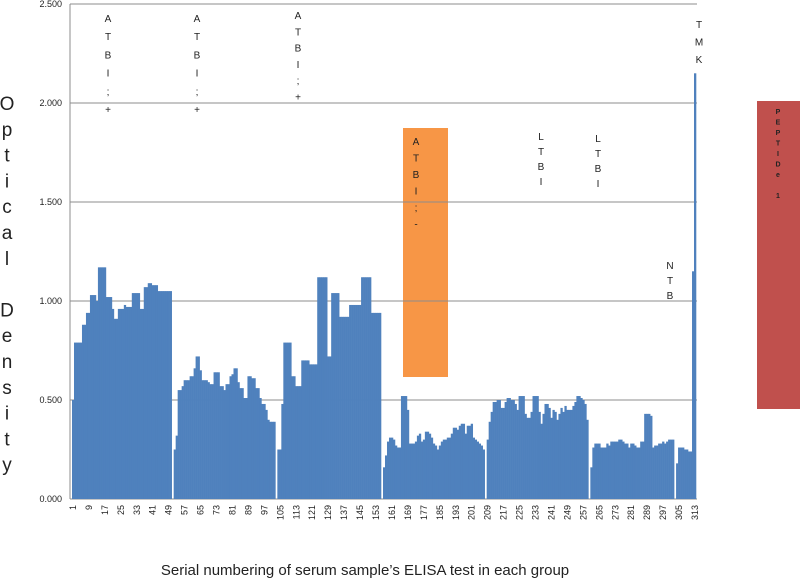 The width and height of the screenshot is (800, 584). I want to click on x-tick-label: 161, so click(392, 512).